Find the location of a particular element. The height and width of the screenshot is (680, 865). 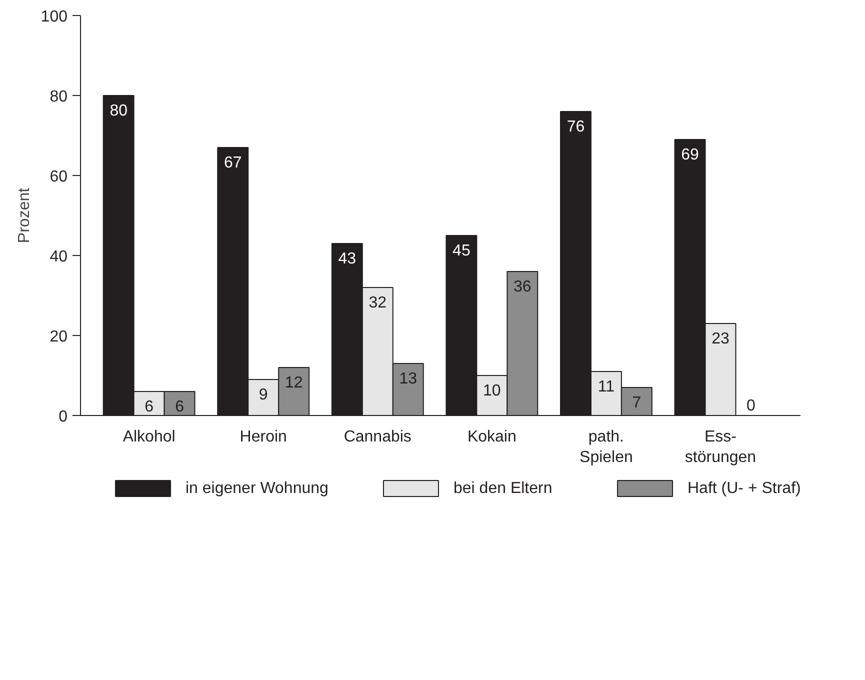

data-label: 32 is located at coordinates (377, 303).